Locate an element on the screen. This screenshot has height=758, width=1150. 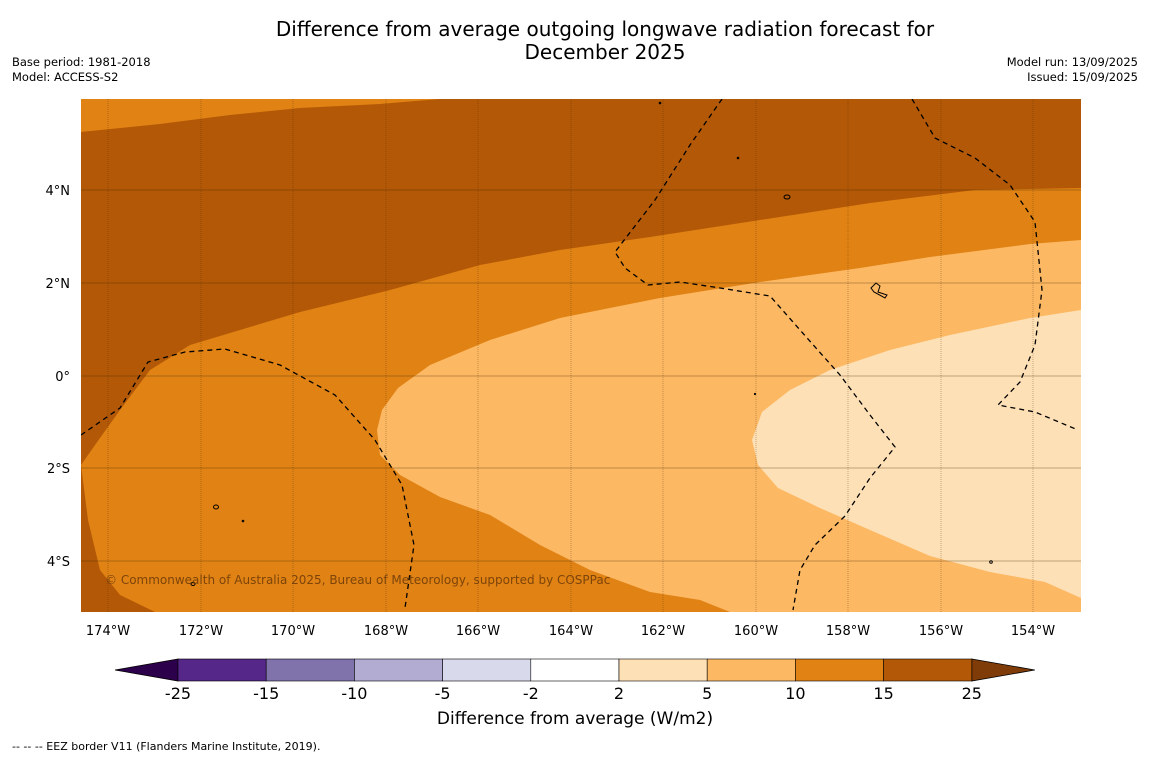
colorbar: -25 -15 -10 -5 -2 2 5 10 15 25 is located at coordinates (574, 680).